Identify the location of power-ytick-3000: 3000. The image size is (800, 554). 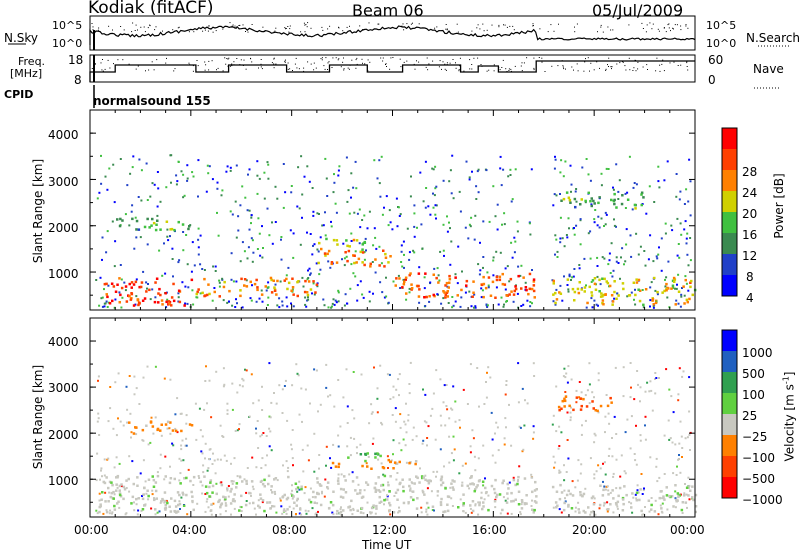
(63, 182).